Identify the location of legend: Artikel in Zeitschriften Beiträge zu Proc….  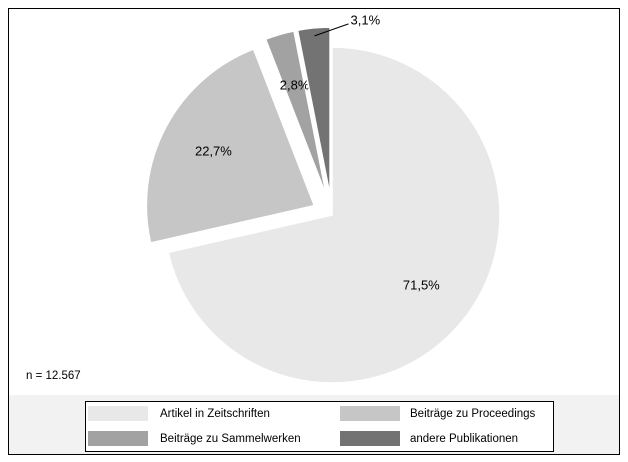
(312, 426).